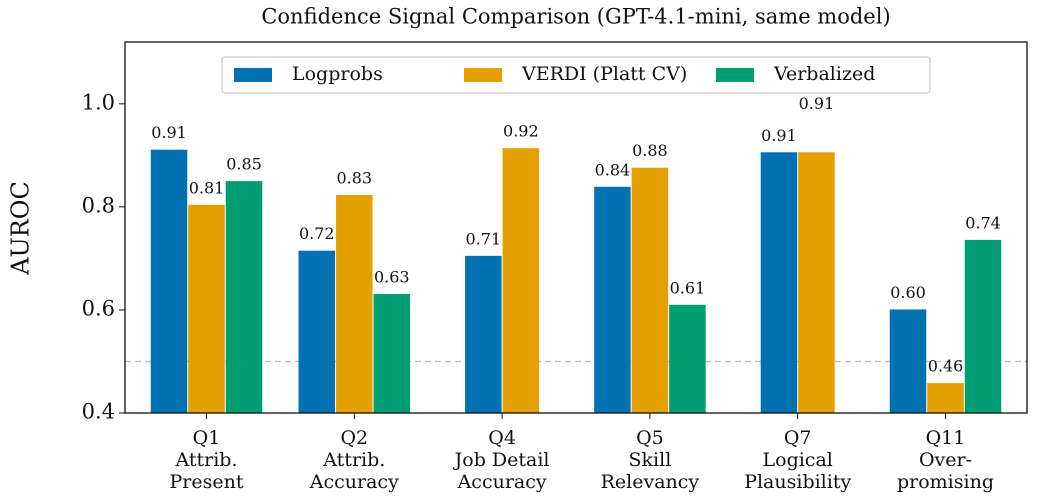  What do you see at coordinates (650, 150) in the screenshot?
I see `value-label: 0.88` at bounding box center [650, 150].